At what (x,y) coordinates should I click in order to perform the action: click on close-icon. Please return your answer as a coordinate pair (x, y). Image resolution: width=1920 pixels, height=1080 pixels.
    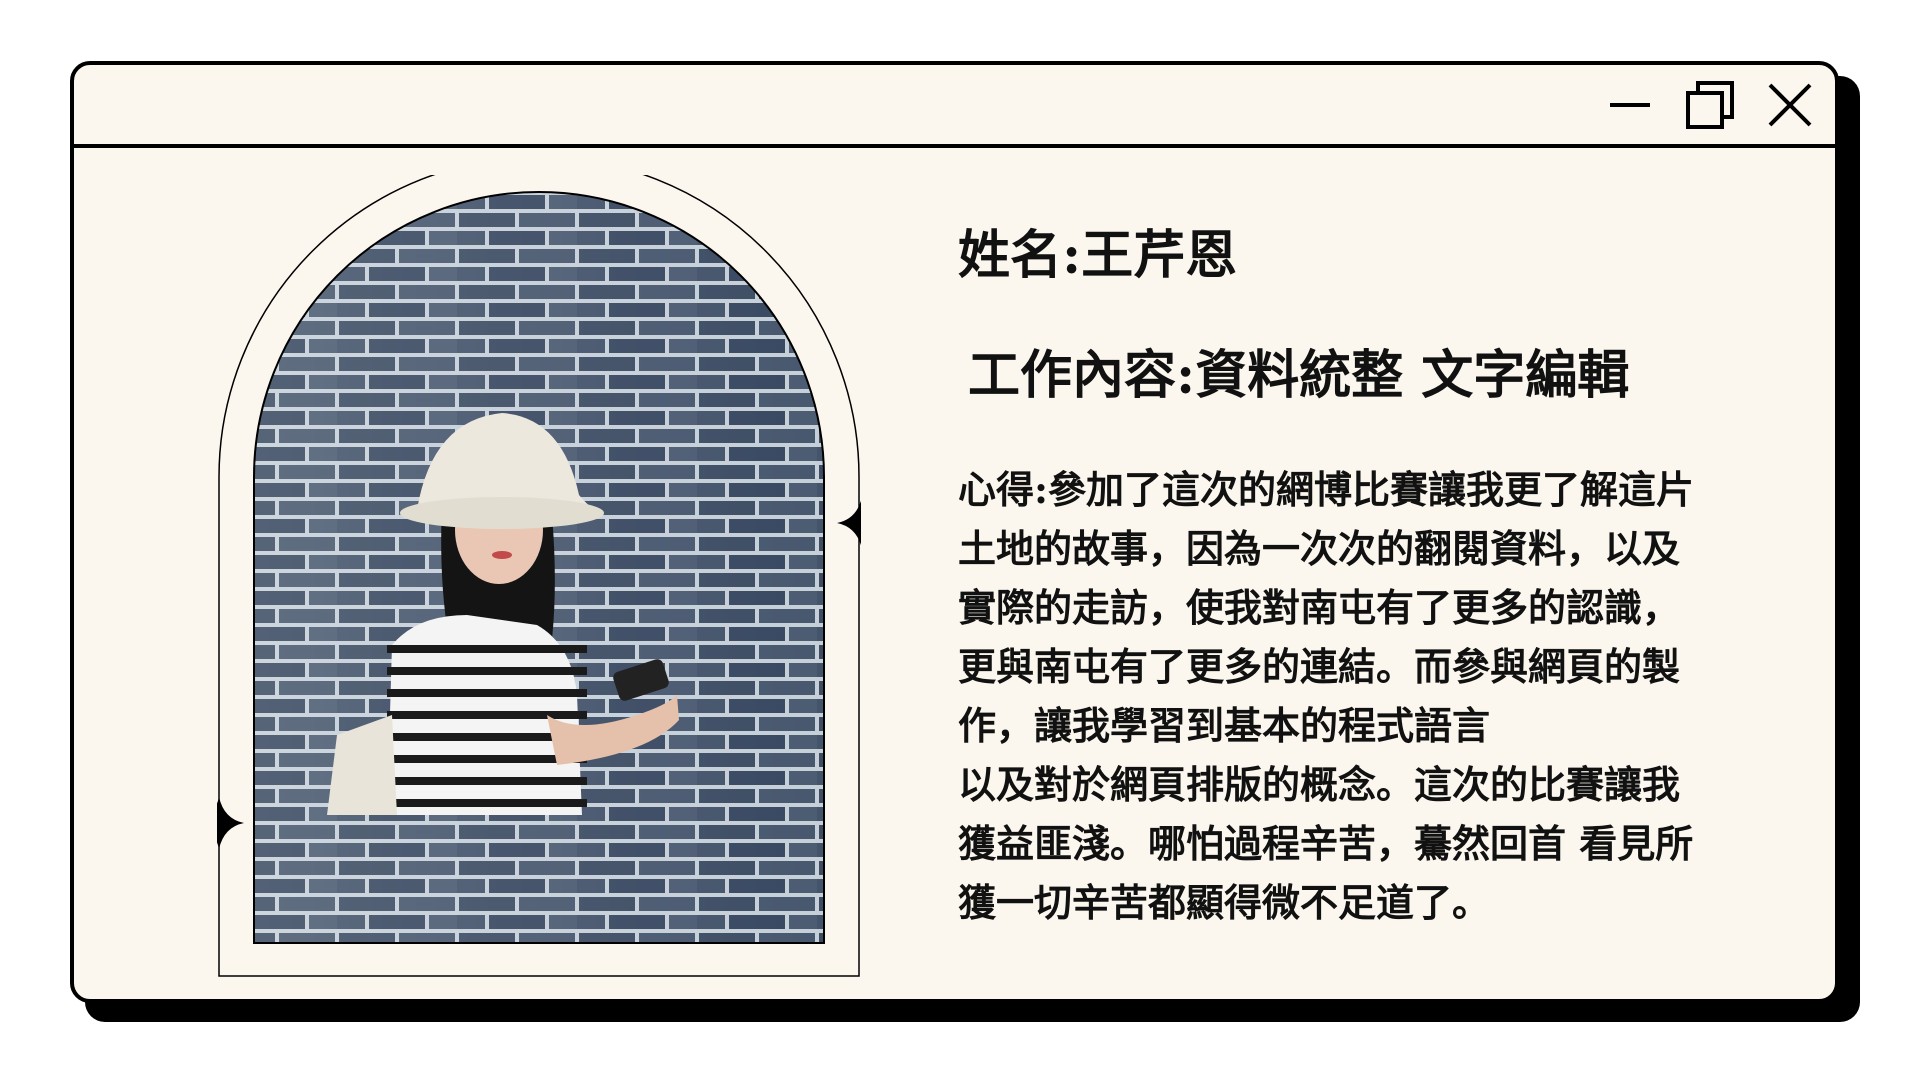
    Looking at the image, I should click on (1790, 105).